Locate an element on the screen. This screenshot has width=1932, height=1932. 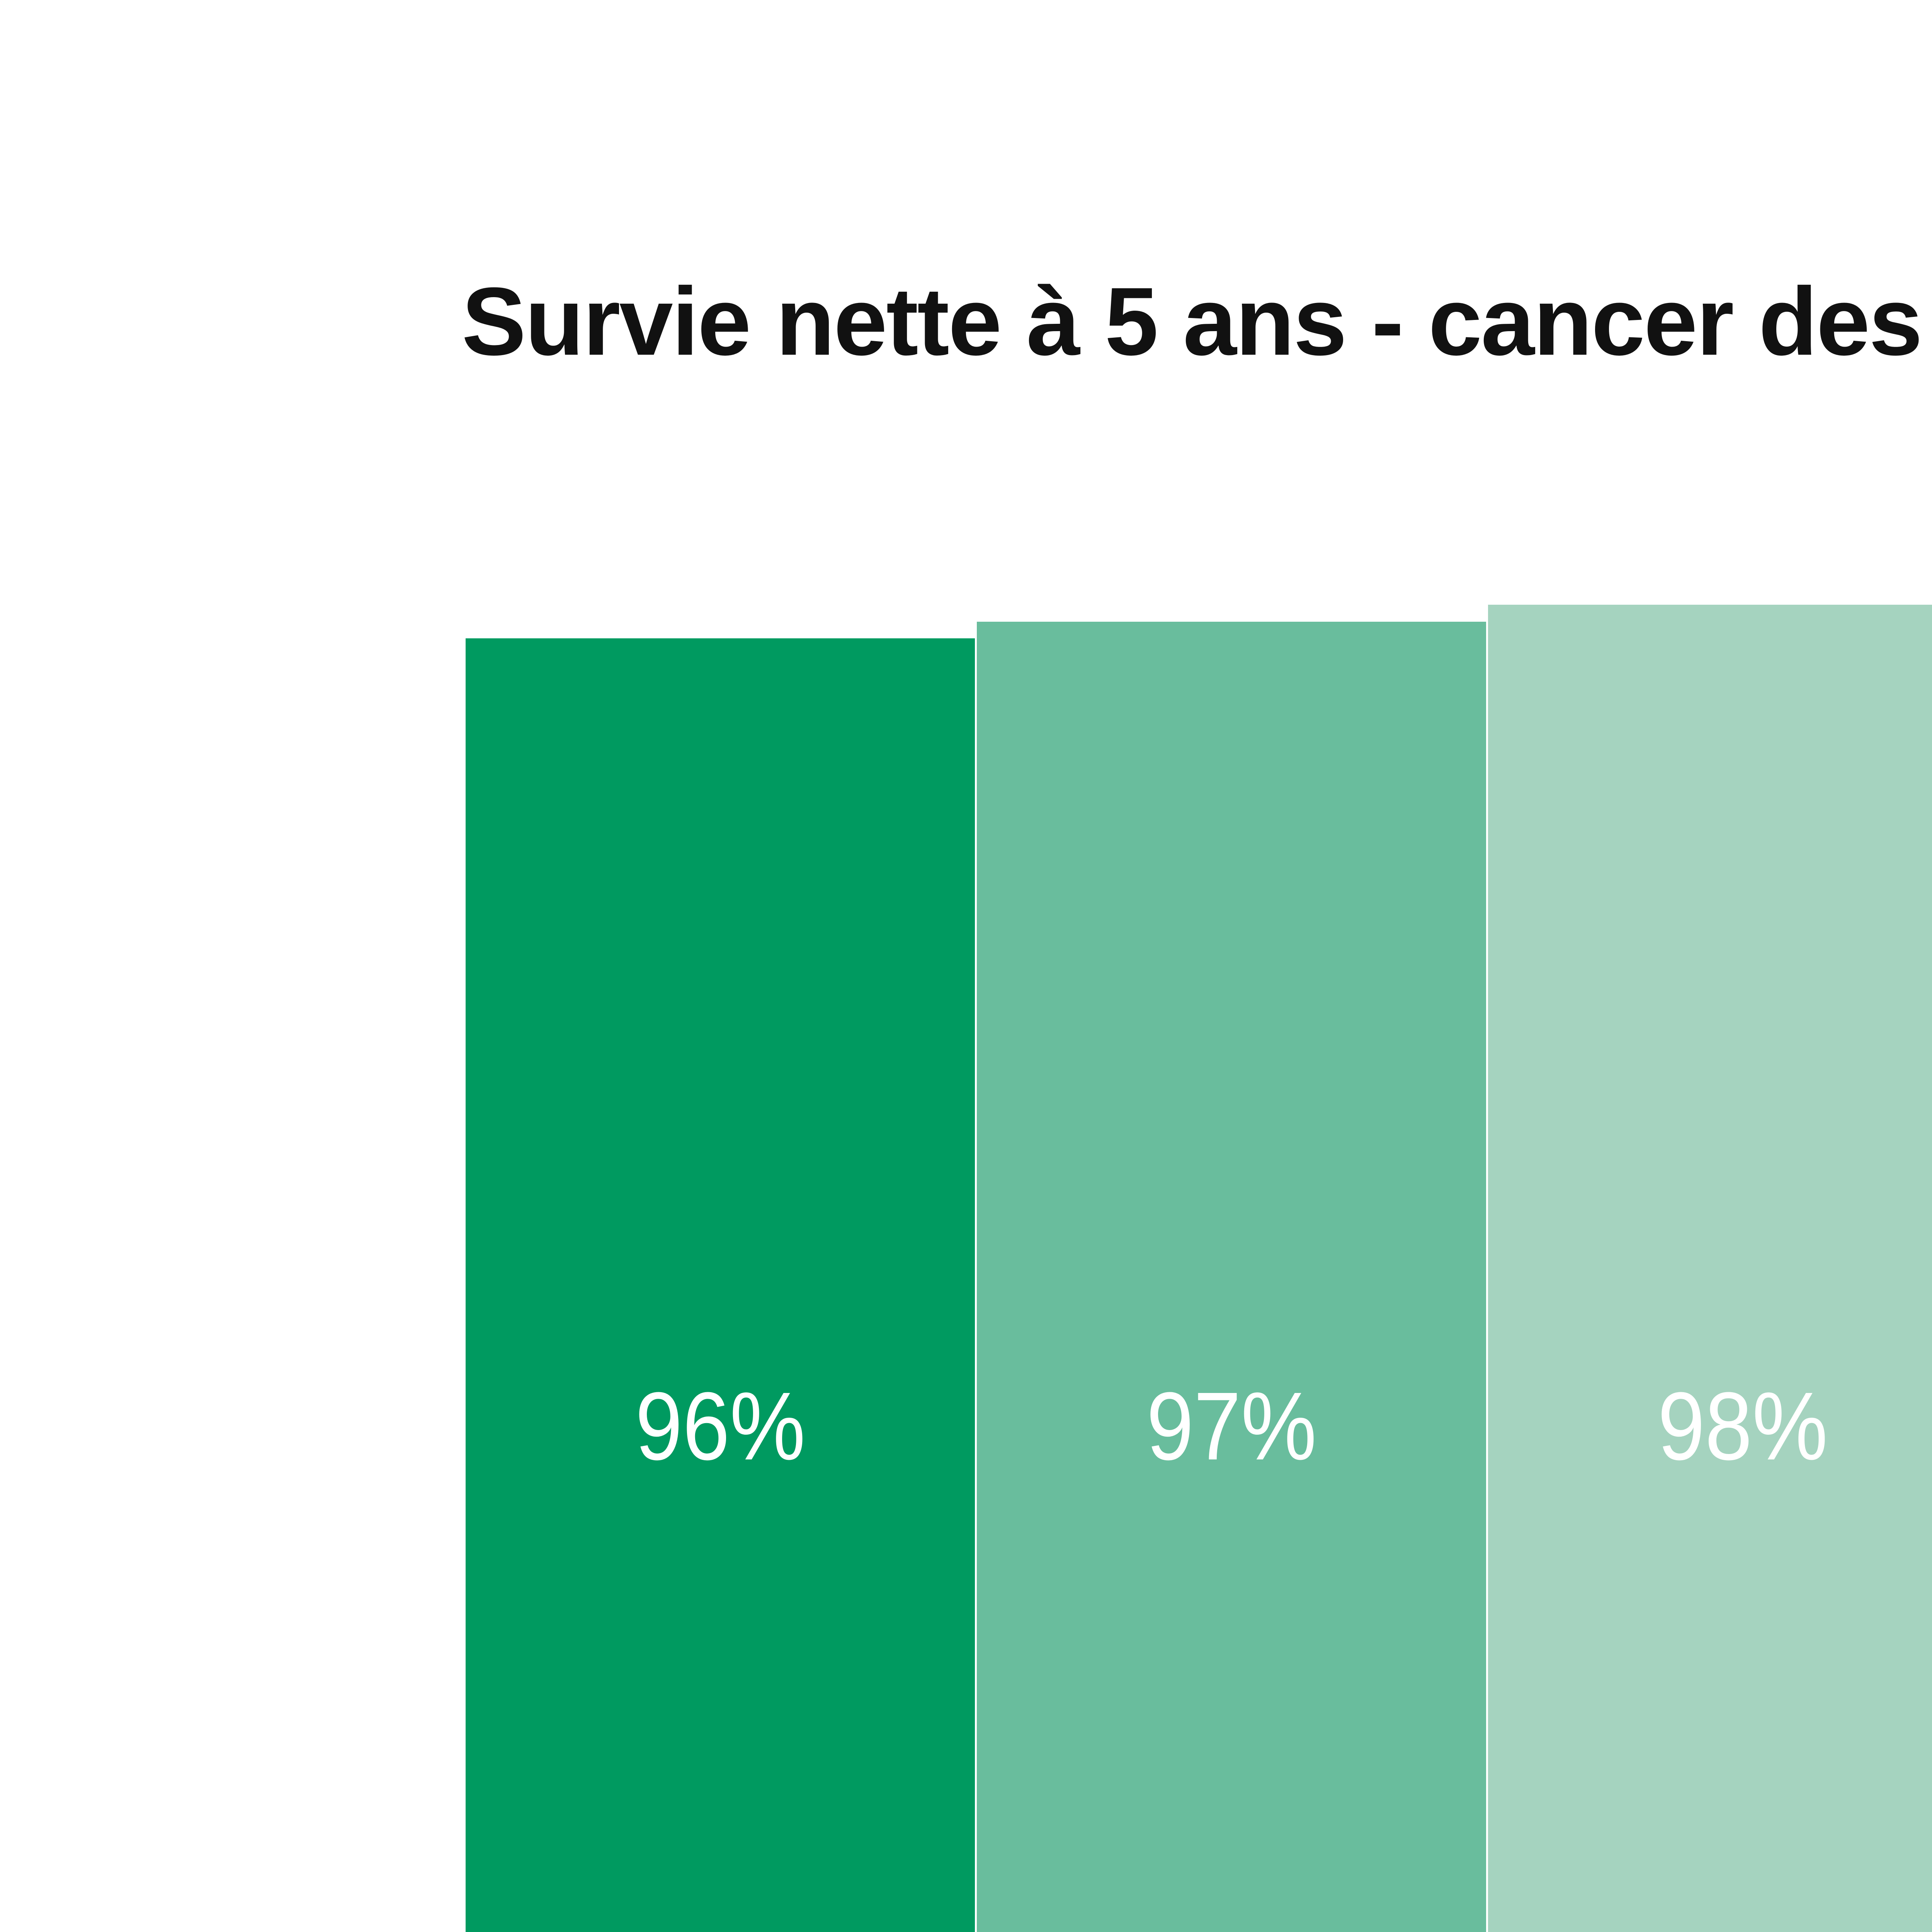
bar-value-text: 96% is located at coordinates (720, 1426).